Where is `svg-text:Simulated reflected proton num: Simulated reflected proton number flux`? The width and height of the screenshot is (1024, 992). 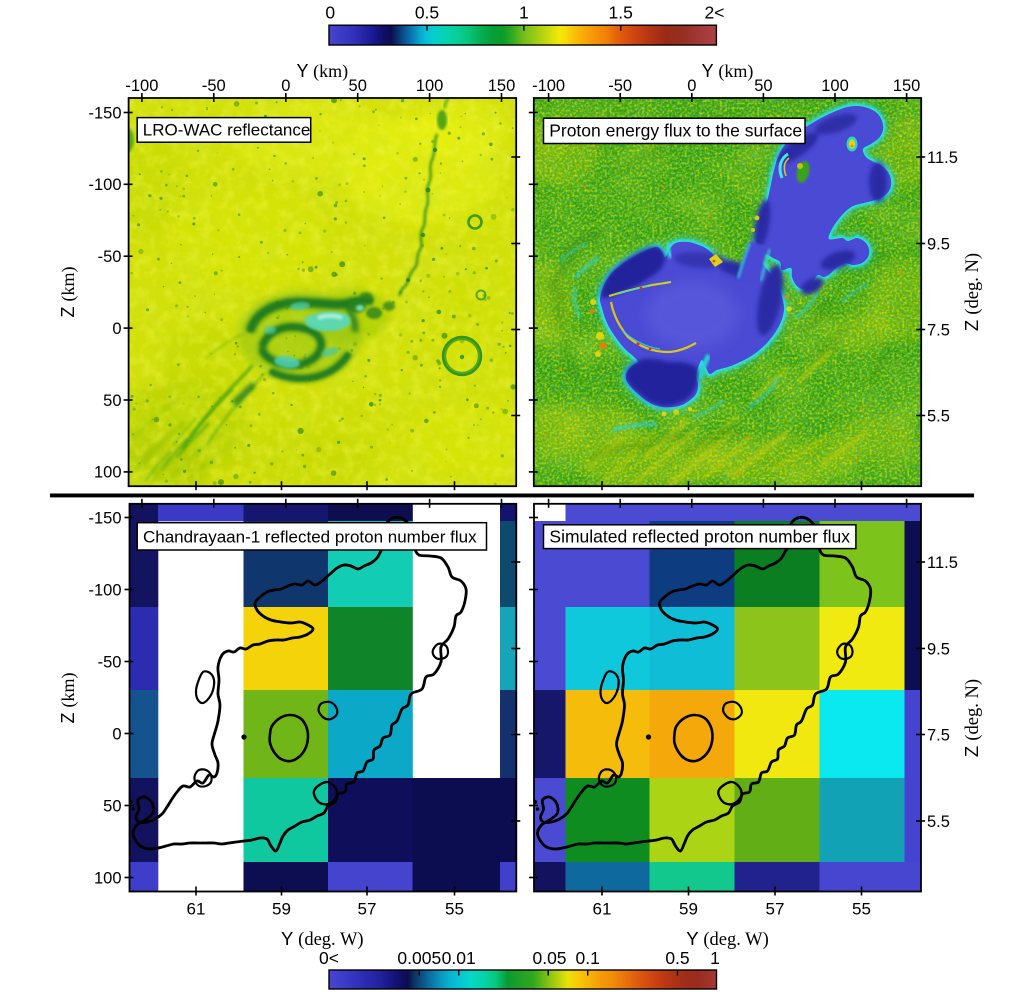 svg-text:Simulated reflected proton num: Simulated reflected proton number flux is located at coordinates (699, 537).